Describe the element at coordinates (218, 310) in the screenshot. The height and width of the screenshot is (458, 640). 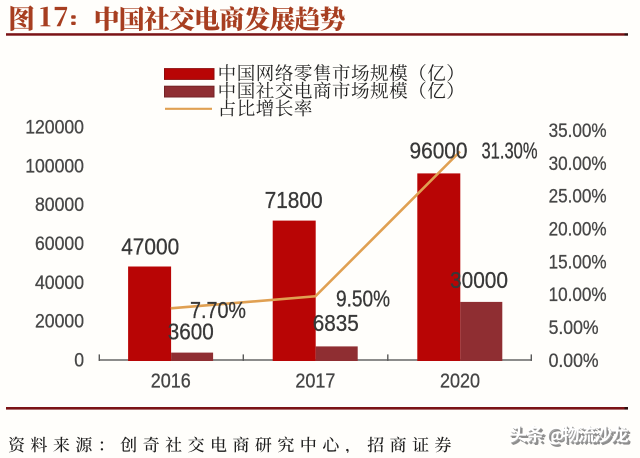
I see `svg-text: 7.70%` at that location.